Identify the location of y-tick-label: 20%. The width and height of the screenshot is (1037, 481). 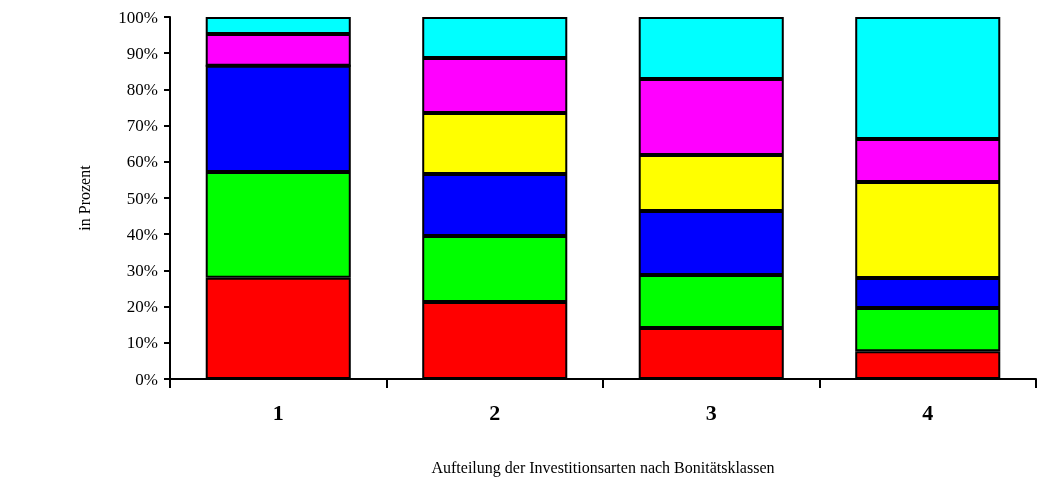
(142, 307).